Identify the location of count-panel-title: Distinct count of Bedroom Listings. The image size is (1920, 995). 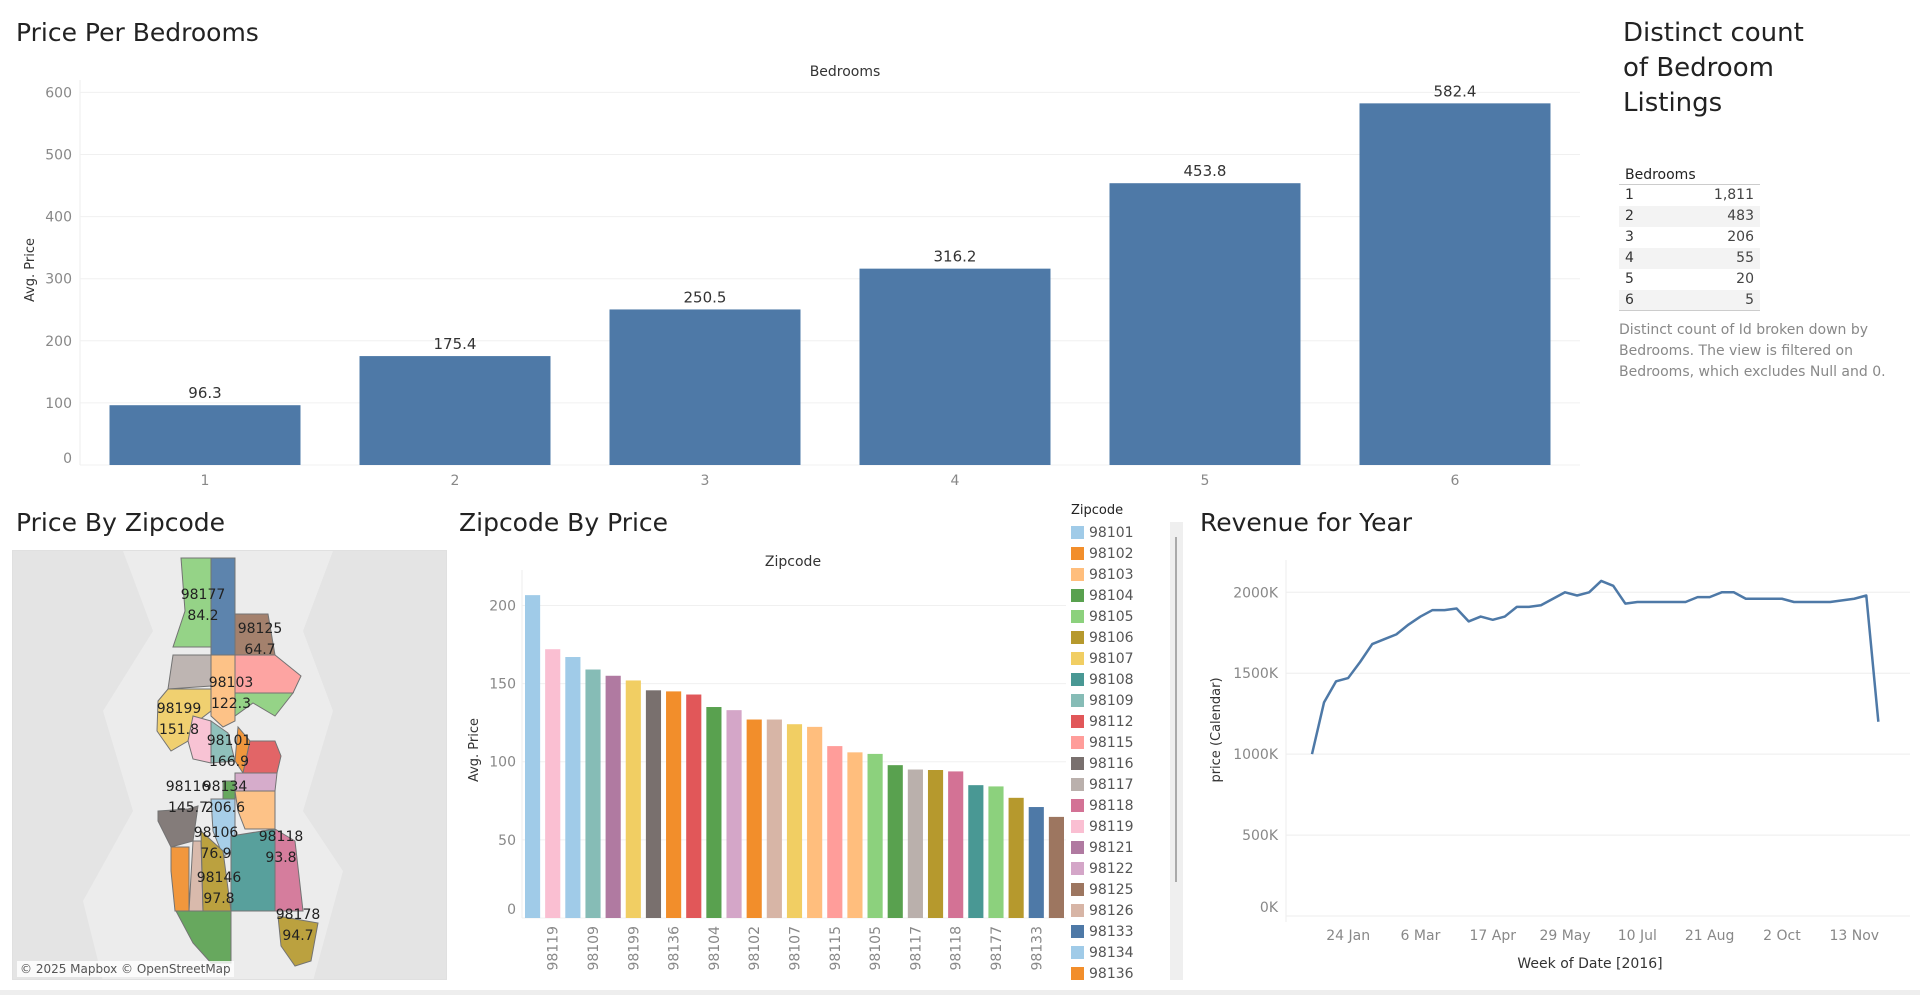
(1713, 68).